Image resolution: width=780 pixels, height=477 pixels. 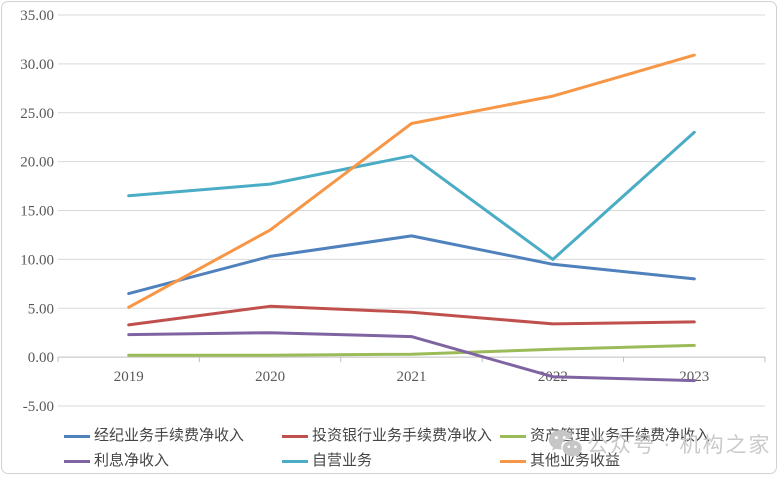 What do you see at coordinates (173, 461) in the screenshot?
I see `legend-item-3: 利息净收入` at bounding box center [173, 461].